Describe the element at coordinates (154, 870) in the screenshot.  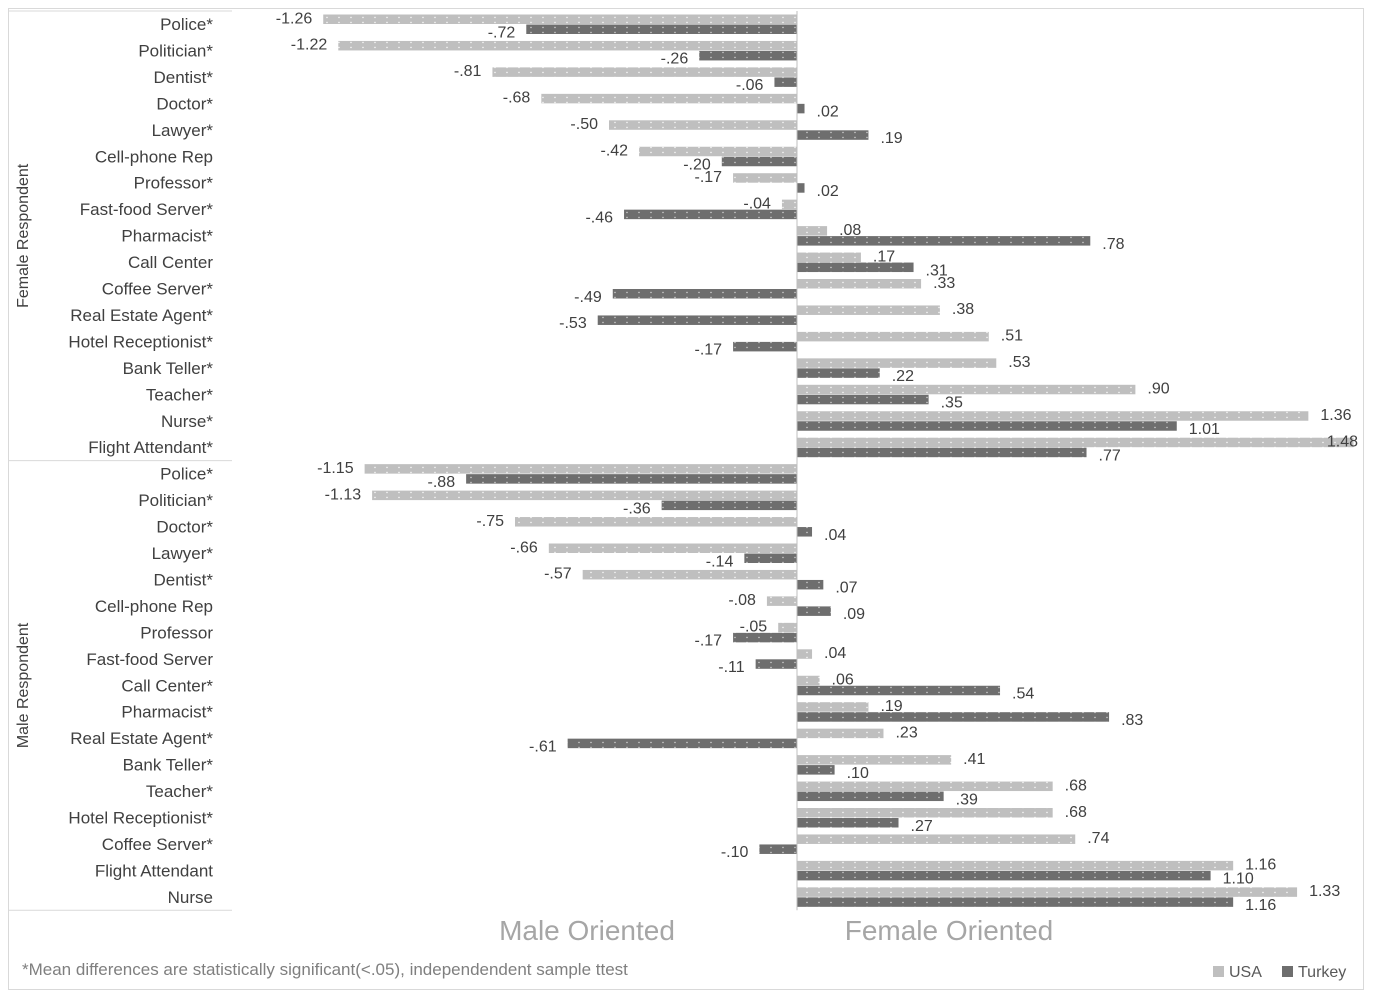
I see `category-label: Flight Attendant` at that location.